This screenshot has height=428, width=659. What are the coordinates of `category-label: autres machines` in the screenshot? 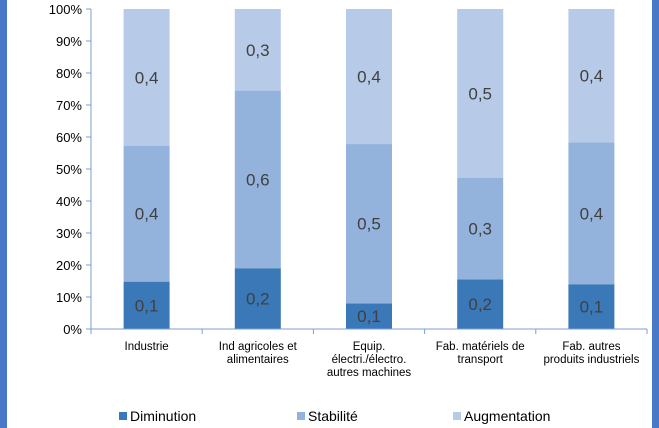 It's located at (369, 373).